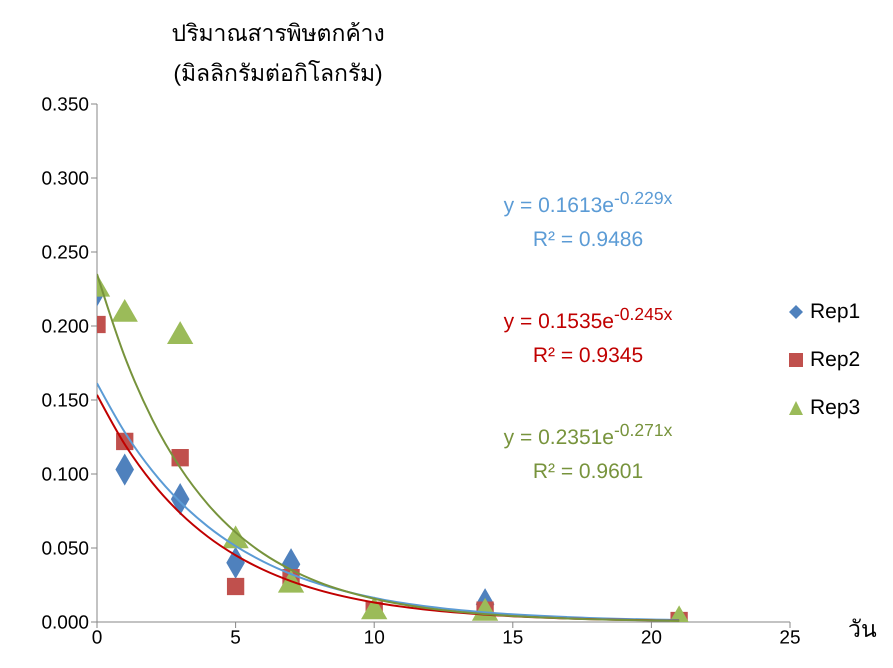 Image resolution: width=893 pixels, height=668 pixels. Describe the element at coordinates (513, 637) in the screenshot. I see `x-tick-label: 15` at that location.